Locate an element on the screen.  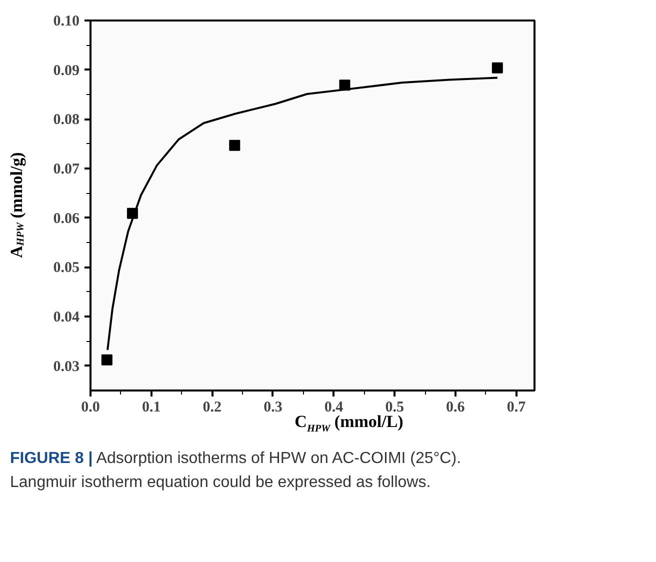
x-tick-label: 0.6 is located at coordinates (456, 408).